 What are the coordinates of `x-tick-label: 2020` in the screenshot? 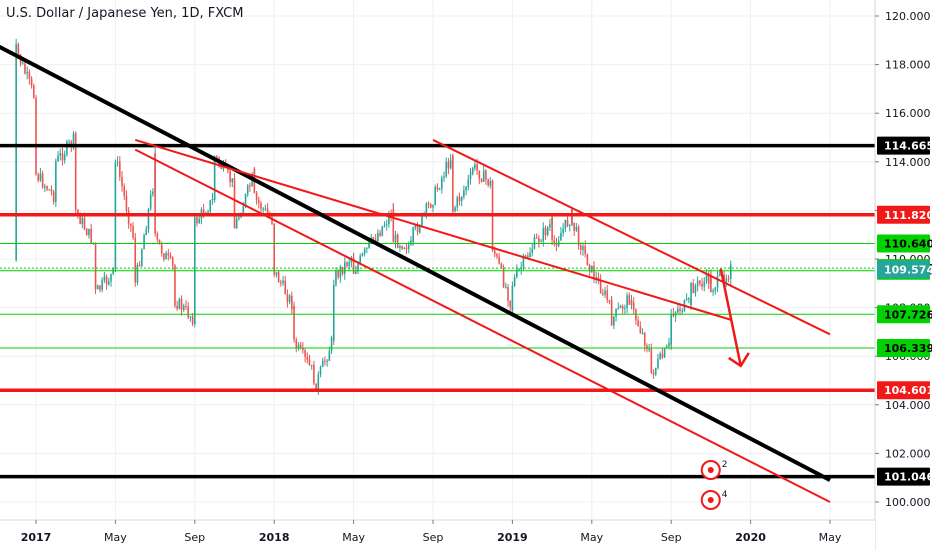 It's located at (750, 537).